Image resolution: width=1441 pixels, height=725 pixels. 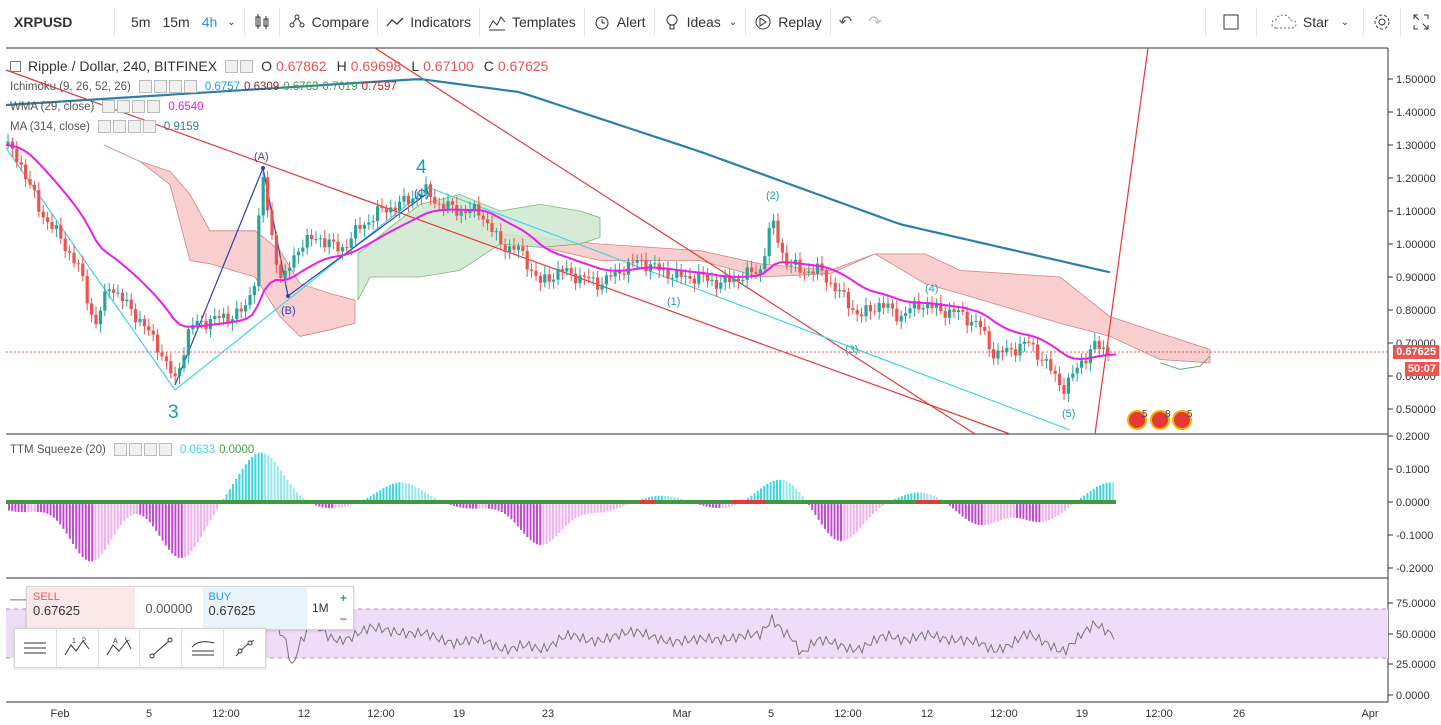 I want to click on chart-type-button, so click(x=262, y=22).